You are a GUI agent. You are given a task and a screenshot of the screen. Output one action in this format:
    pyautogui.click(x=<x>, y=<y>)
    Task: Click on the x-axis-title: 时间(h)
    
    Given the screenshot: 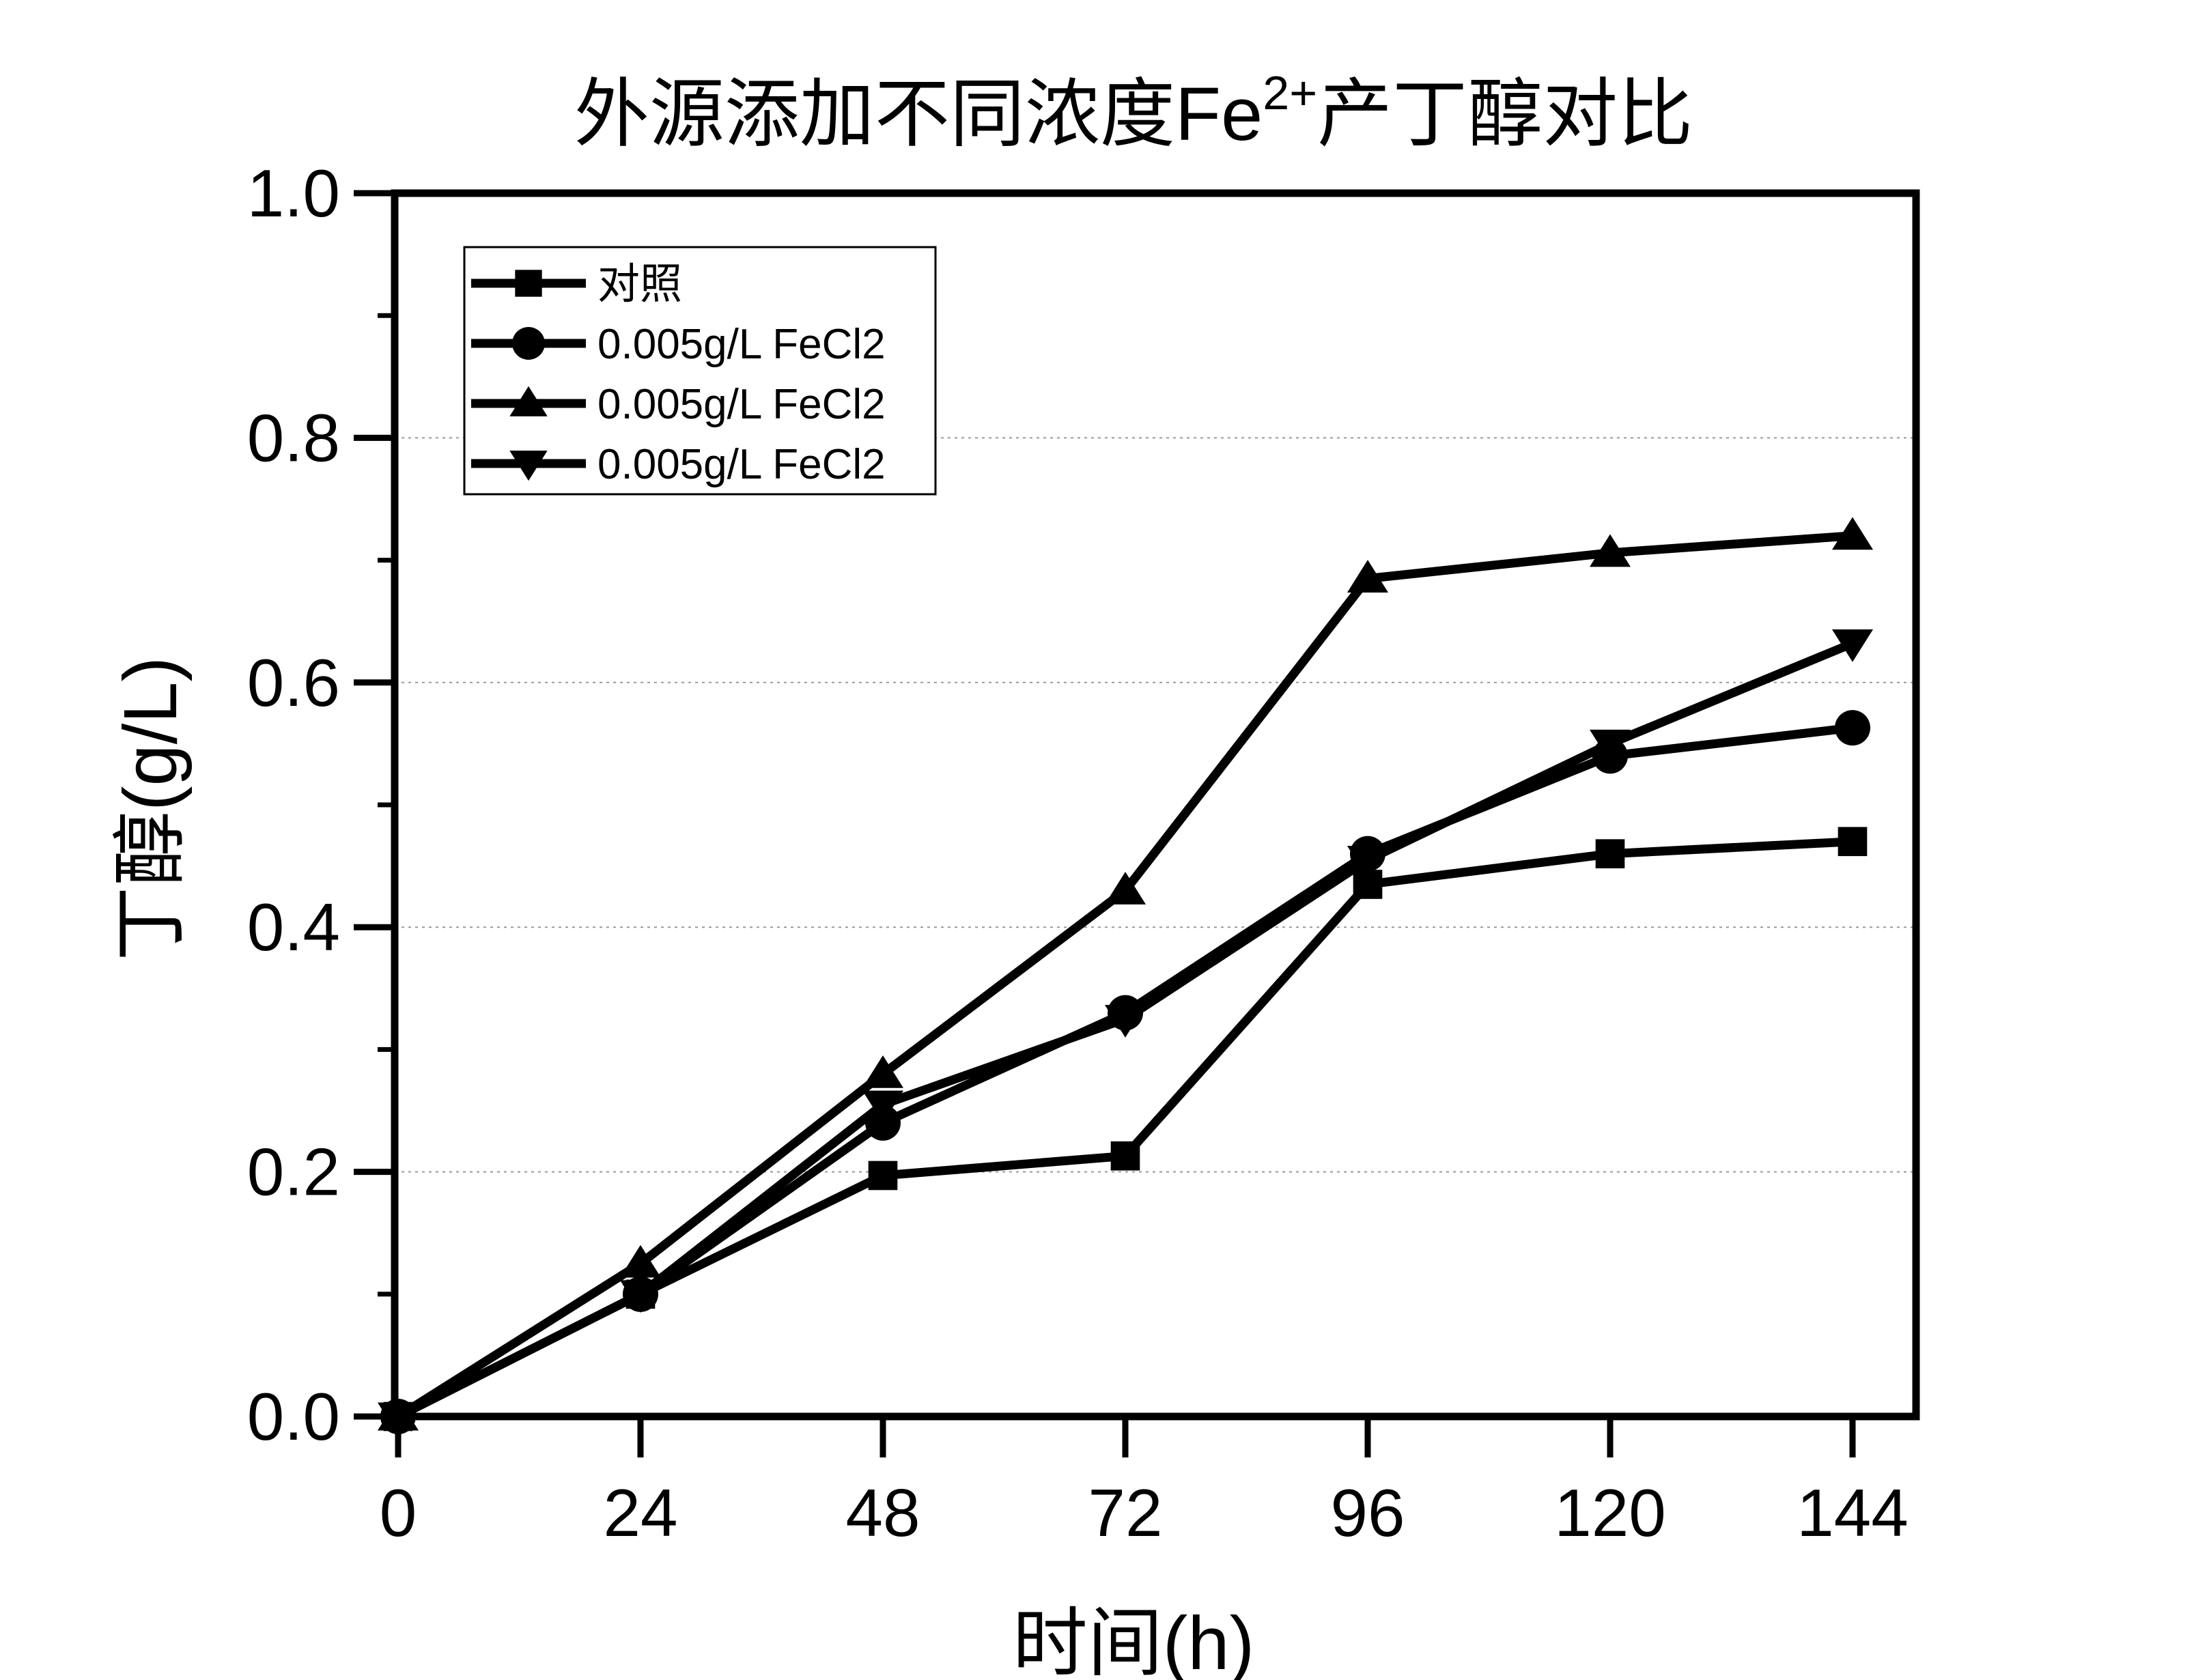 What is the action you would take?
    pyautogui.click(x=1134, y=1640)
    